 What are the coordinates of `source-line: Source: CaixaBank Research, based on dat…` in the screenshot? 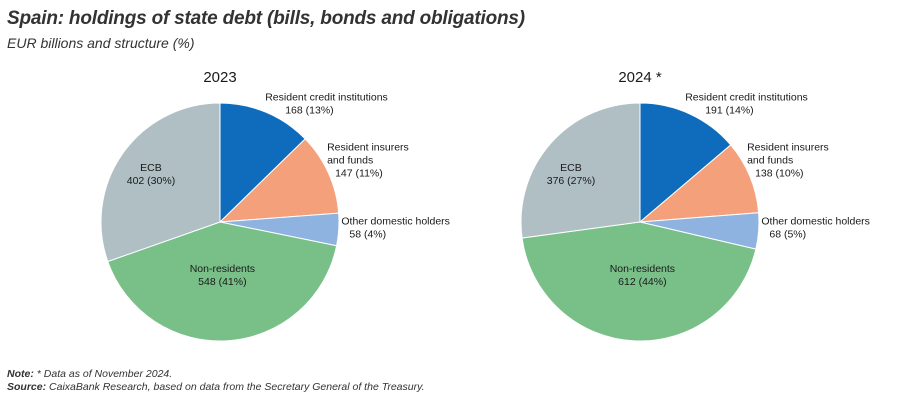 It's located at (215, 387).